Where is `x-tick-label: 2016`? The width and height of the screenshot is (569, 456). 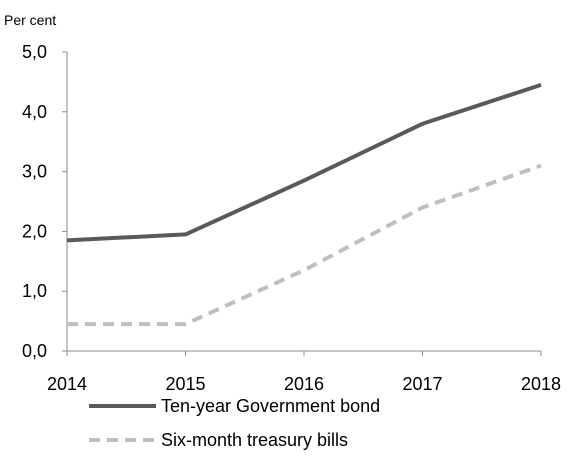
x-tick-label: 2016 is located at coordinates (304, 384).